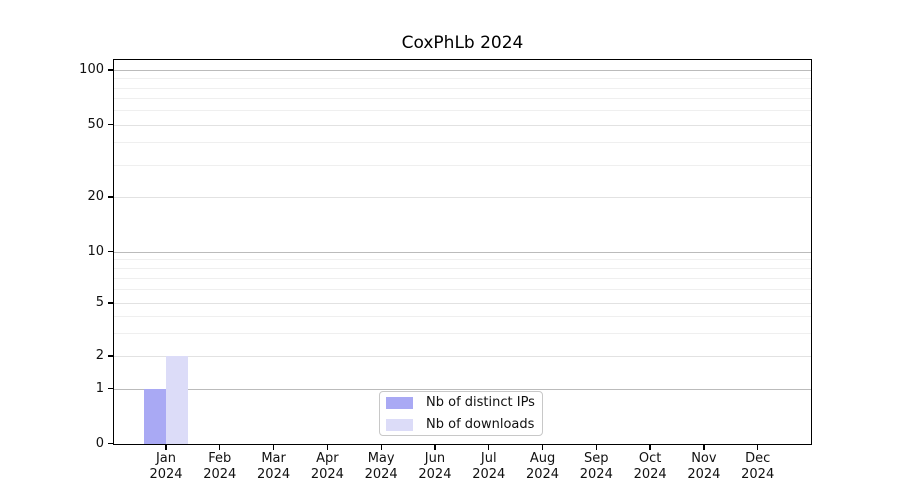 The image size is (900, 500). What do you see at coordinates (381, 458) in the screenshot?
I see `x-tick-month: May` at bounding box center [381, 458].